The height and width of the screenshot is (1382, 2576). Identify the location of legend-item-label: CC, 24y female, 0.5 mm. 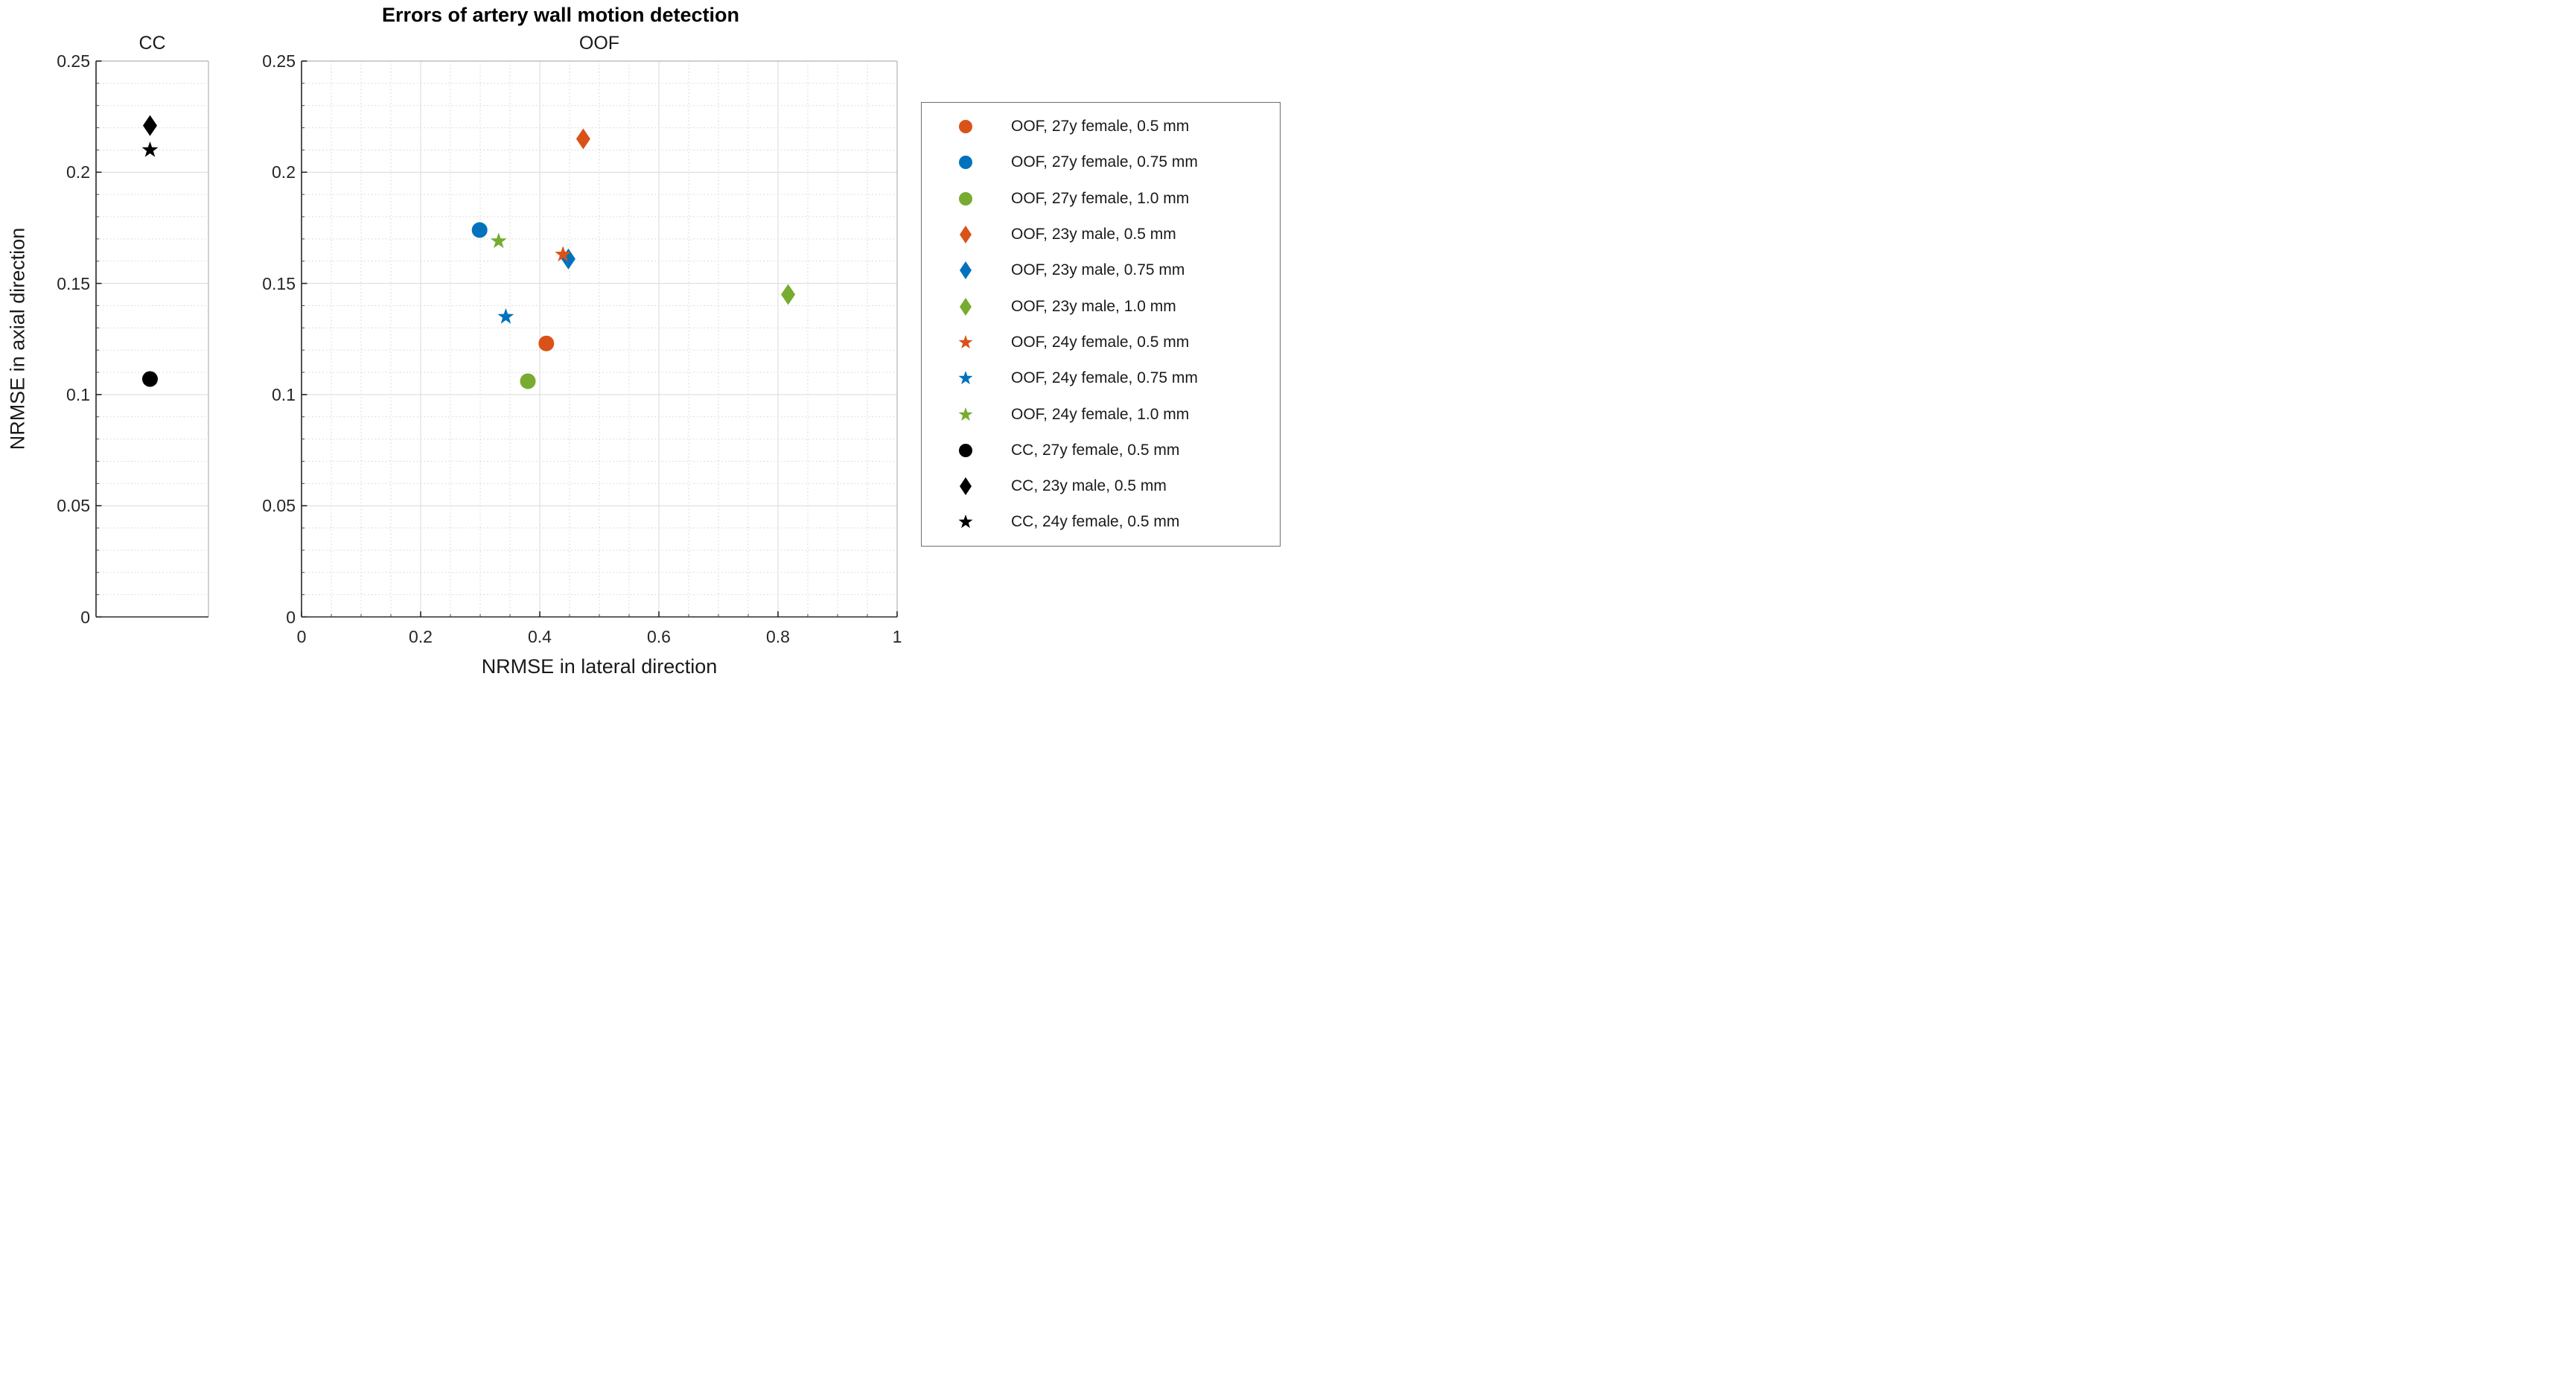
(1095, 522).